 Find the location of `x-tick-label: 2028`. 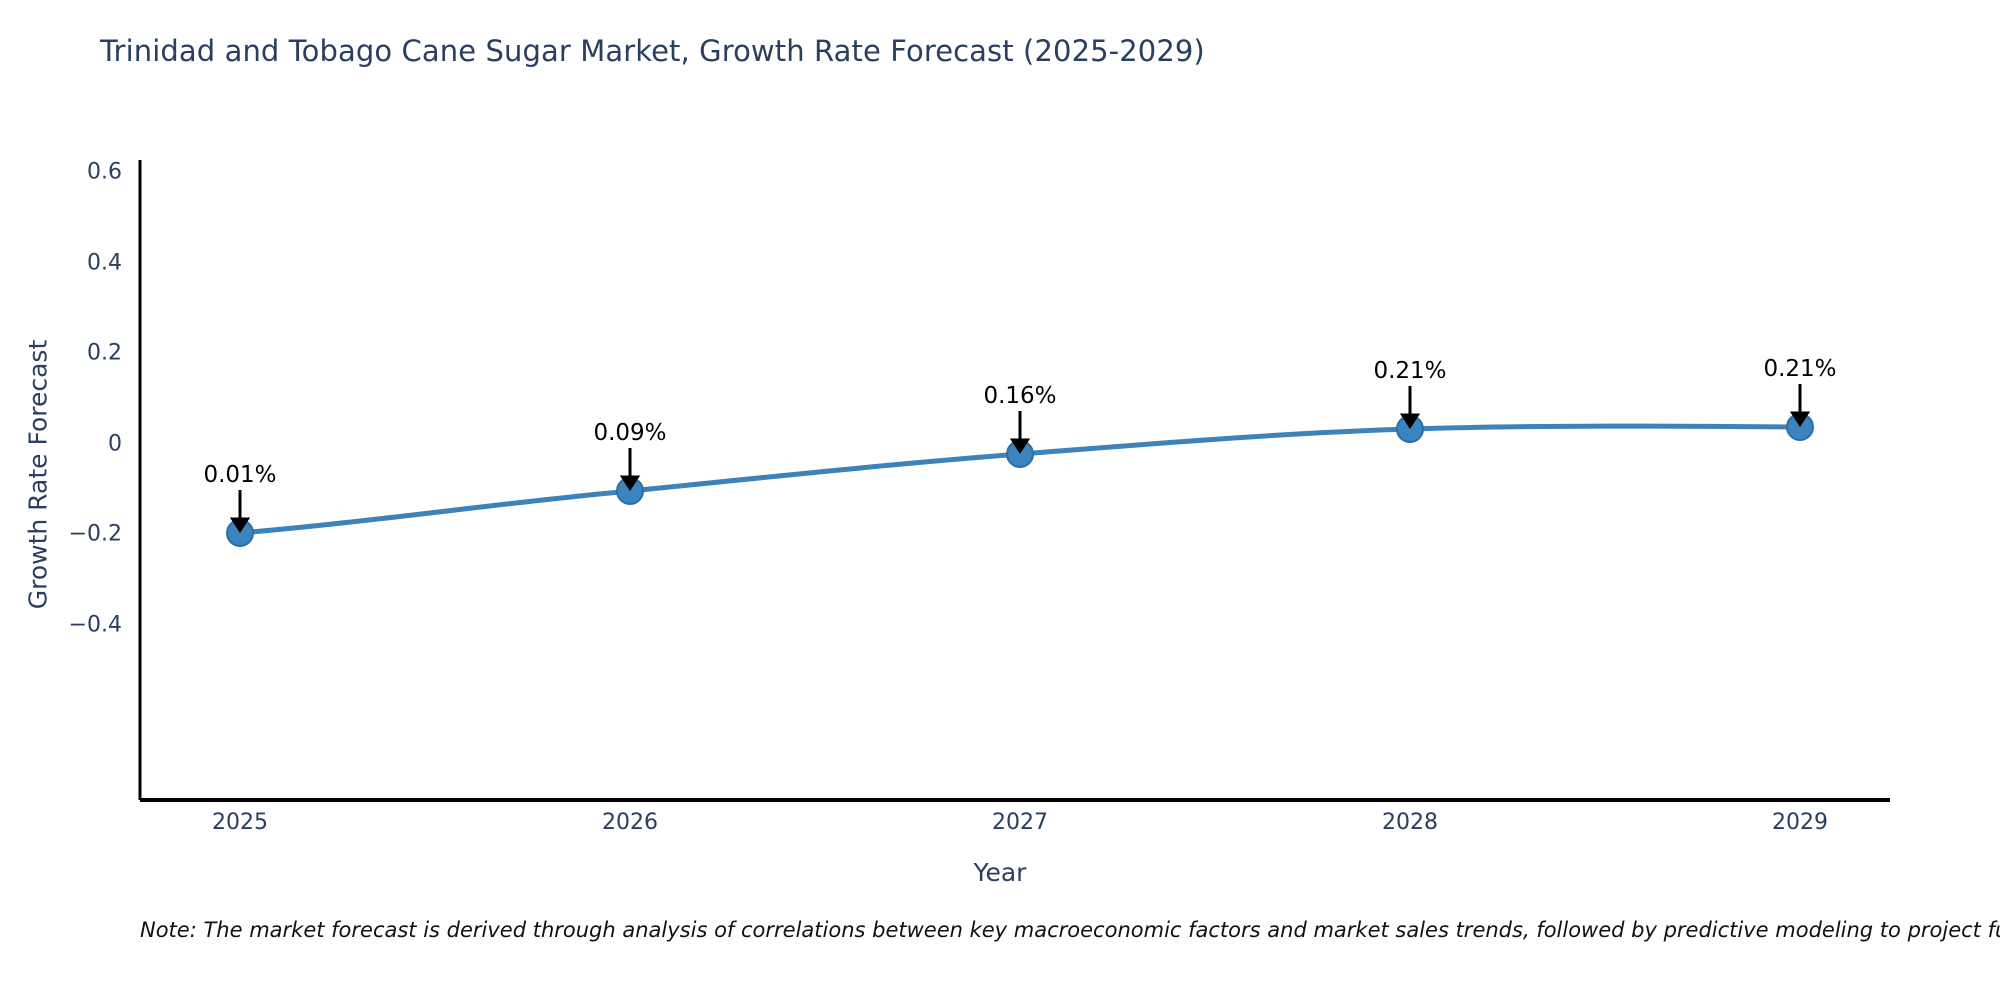

x-tick-label: 2028 is located at coordinates (1410, 822).